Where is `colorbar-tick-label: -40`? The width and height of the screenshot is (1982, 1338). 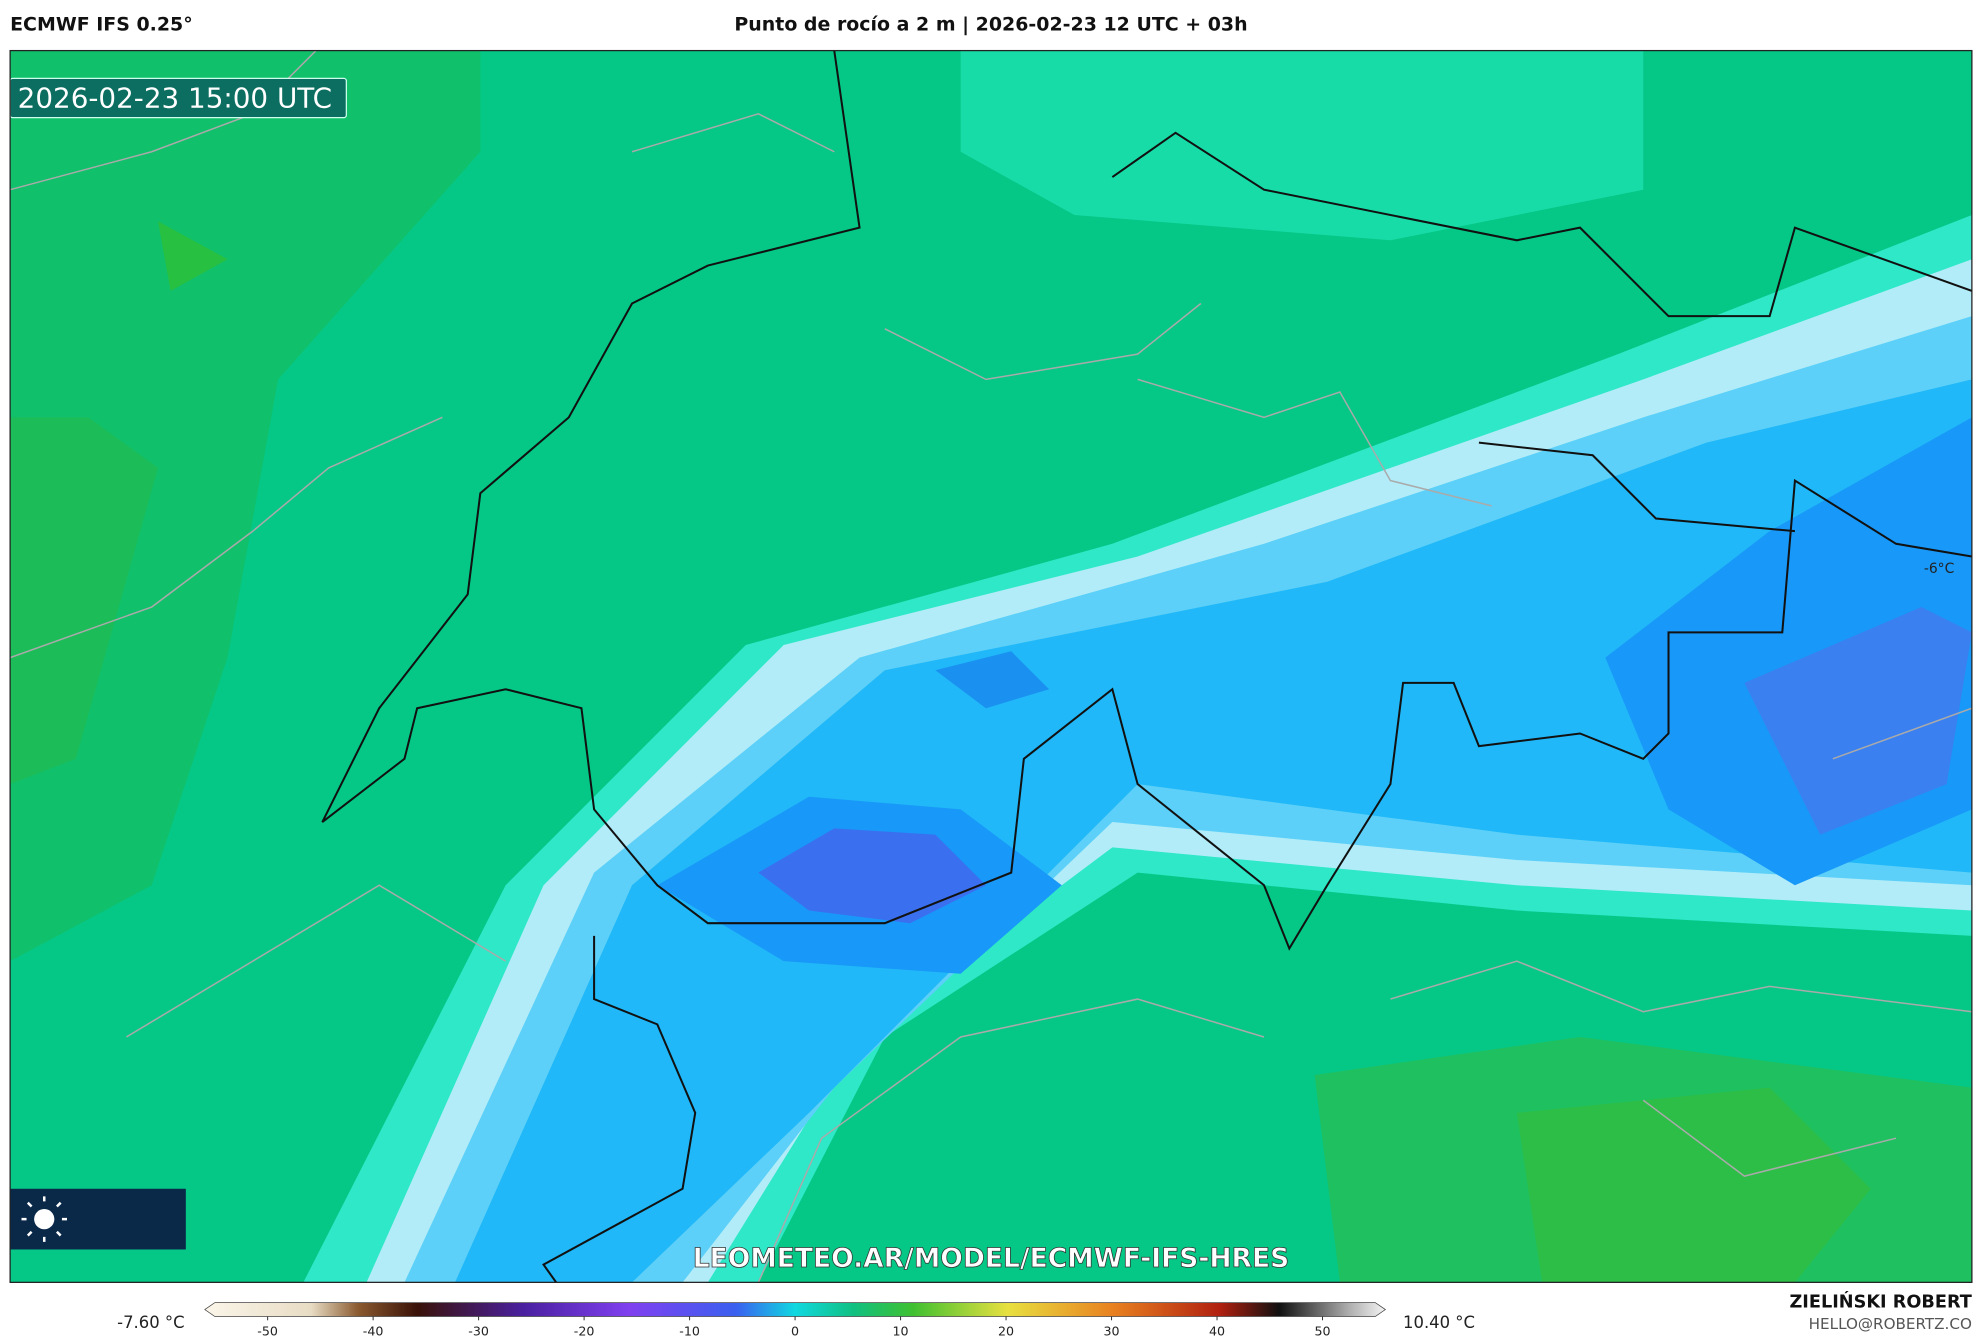 colorbar-tick-label: -40 is located at coordinates (373, 1330).